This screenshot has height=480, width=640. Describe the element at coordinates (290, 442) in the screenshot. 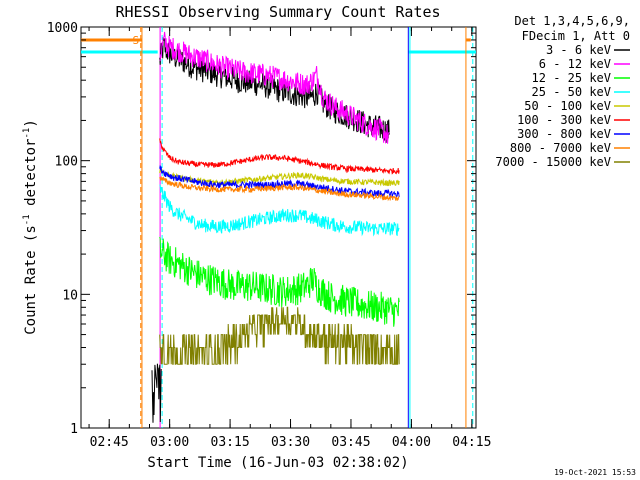

I see `x-tick-label-3: 03:30` at that location.